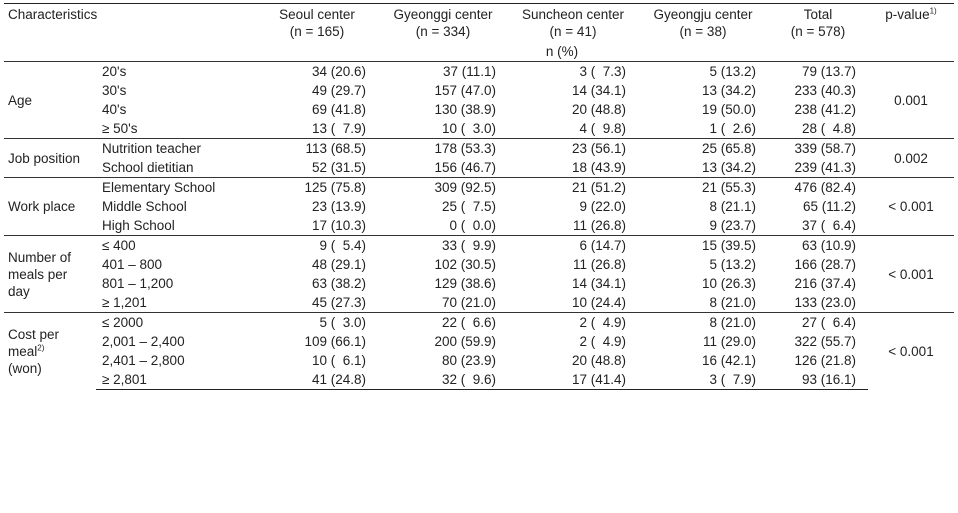 Image resolution: width=958 pixels, height=513 pixels. I want to click on header-seoul-name: Seoul center, so click(317, 14).